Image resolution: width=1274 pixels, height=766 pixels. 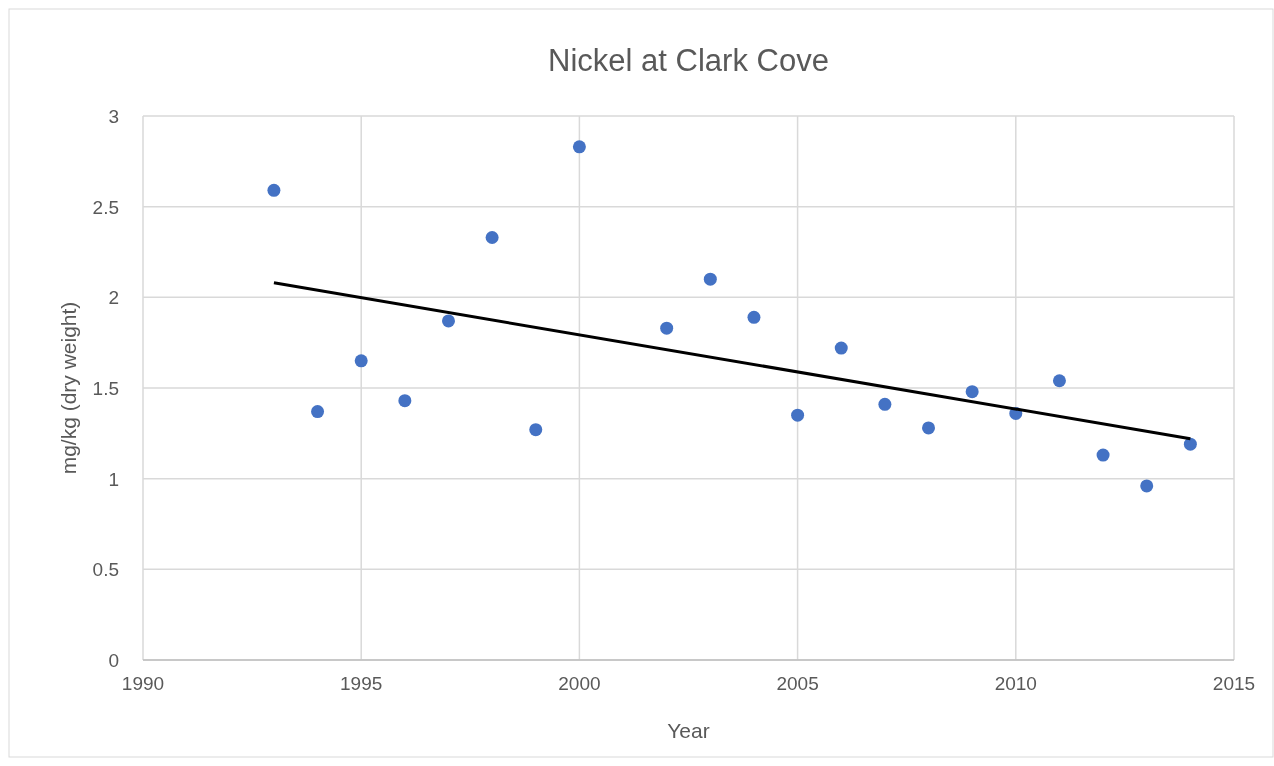 What do you see at coordinates (105, 207) in the screenshot?
I see `y-tick-label: 2.5` at bounding box center [105, 207].